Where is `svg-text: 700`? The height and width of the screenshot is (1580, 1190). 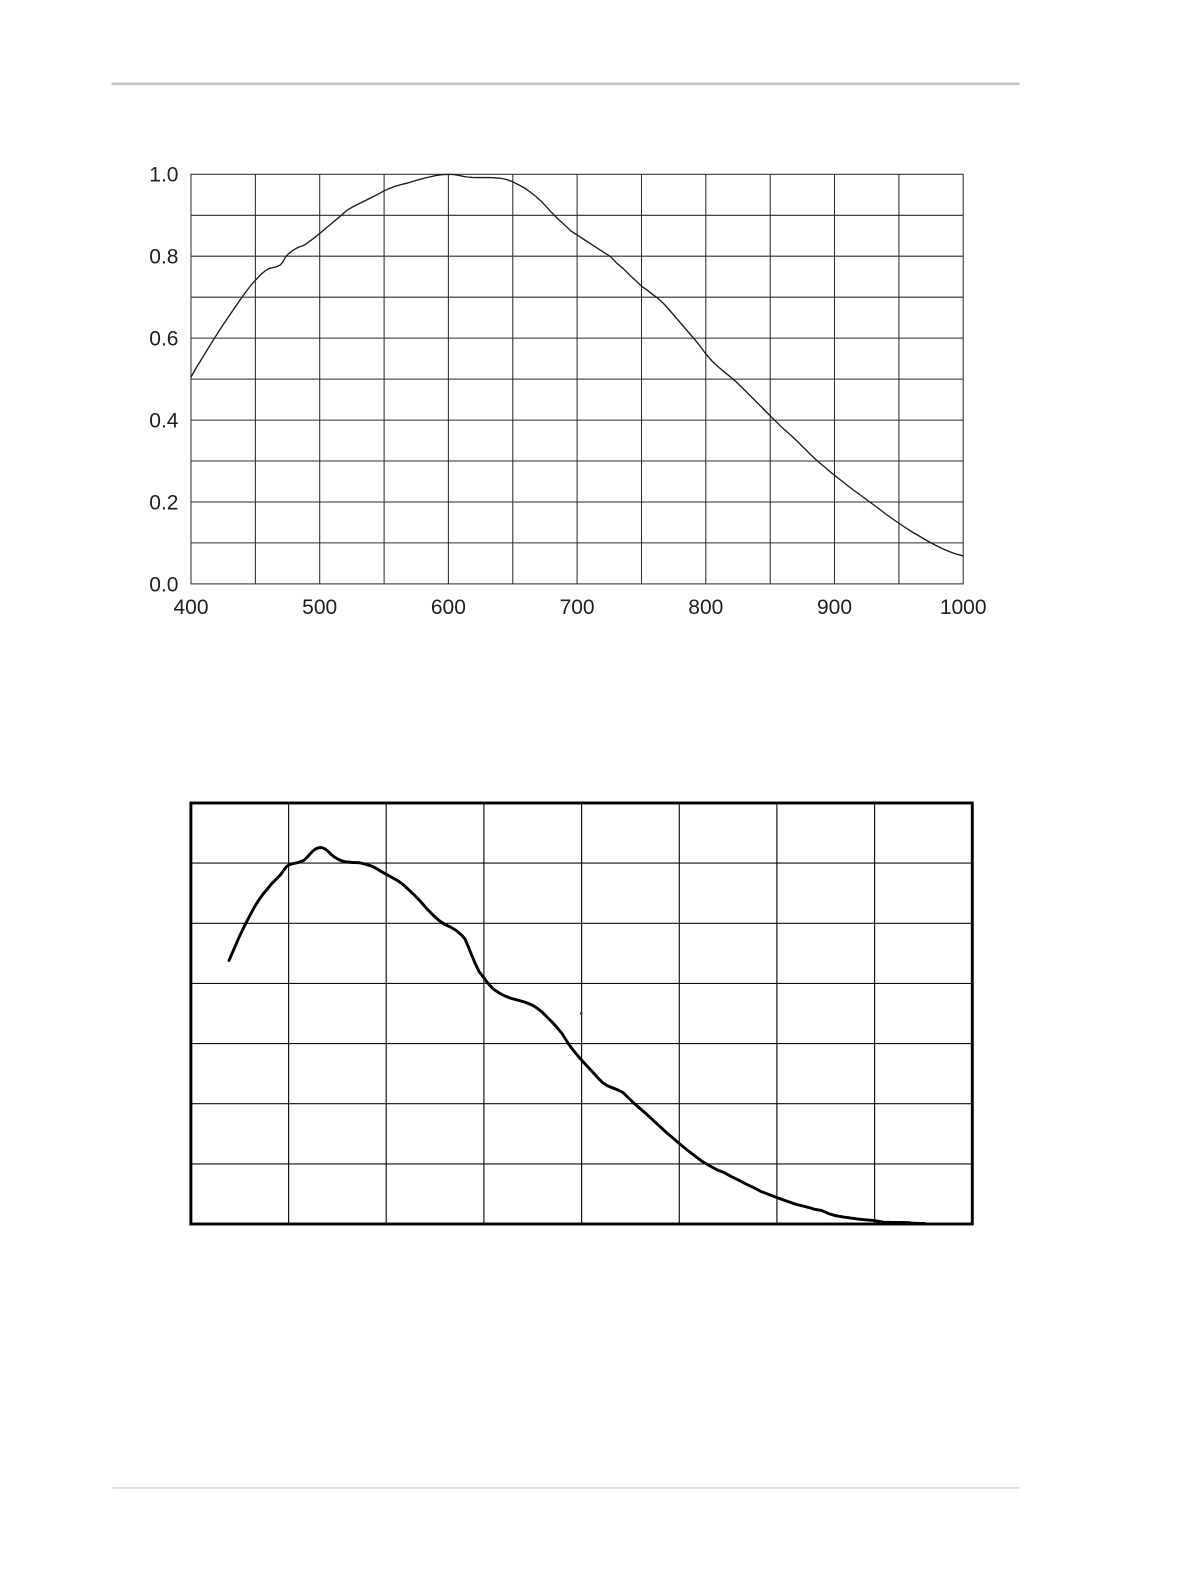 svg-text: 700 is located at coordinates (577, 607).